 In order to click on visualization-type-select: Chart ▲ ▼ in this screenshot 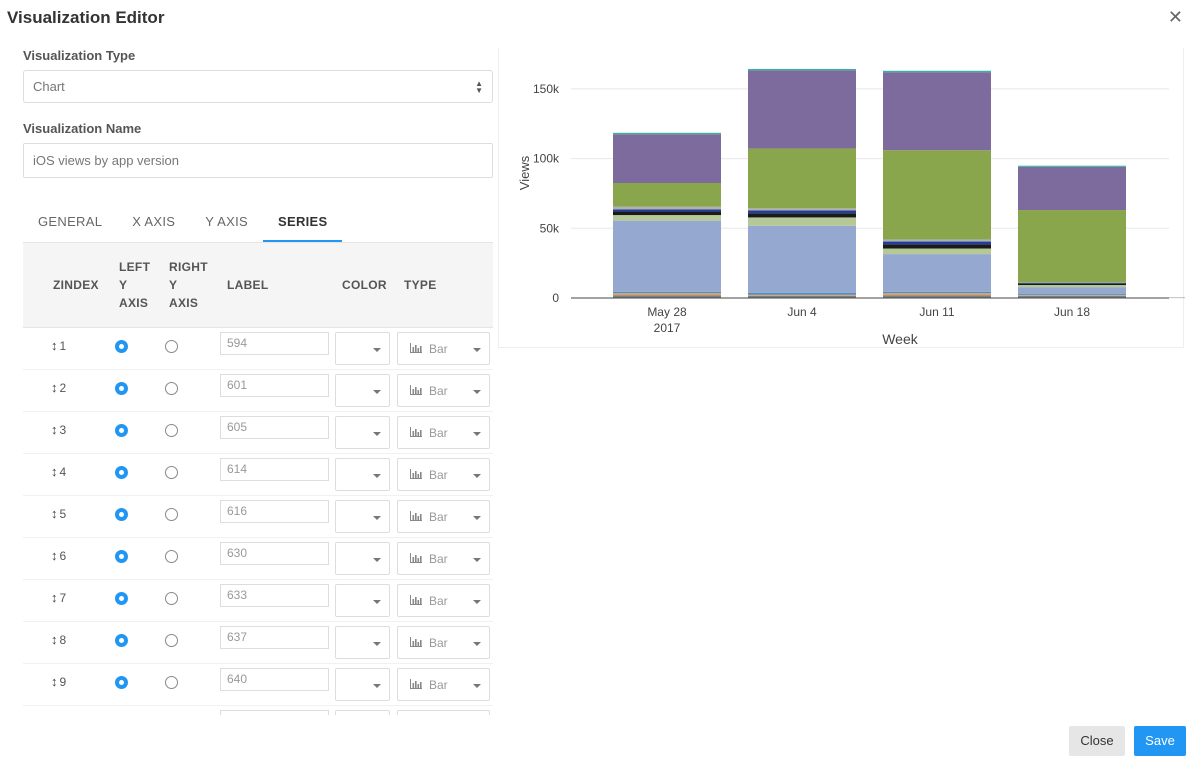, I will do `click(258, 86)`.